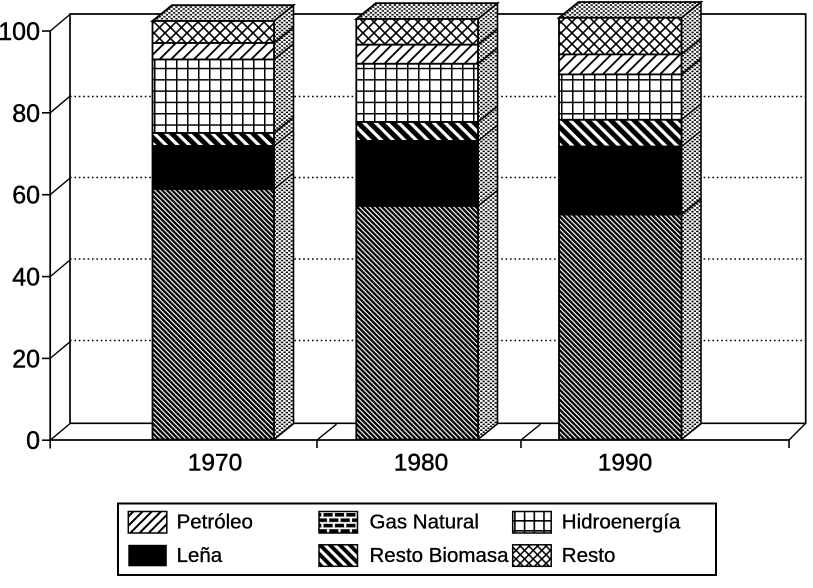 The width and height of the screenshot is (813, 588). I want to click on svg-text: Petróleo, so click(215, 522).